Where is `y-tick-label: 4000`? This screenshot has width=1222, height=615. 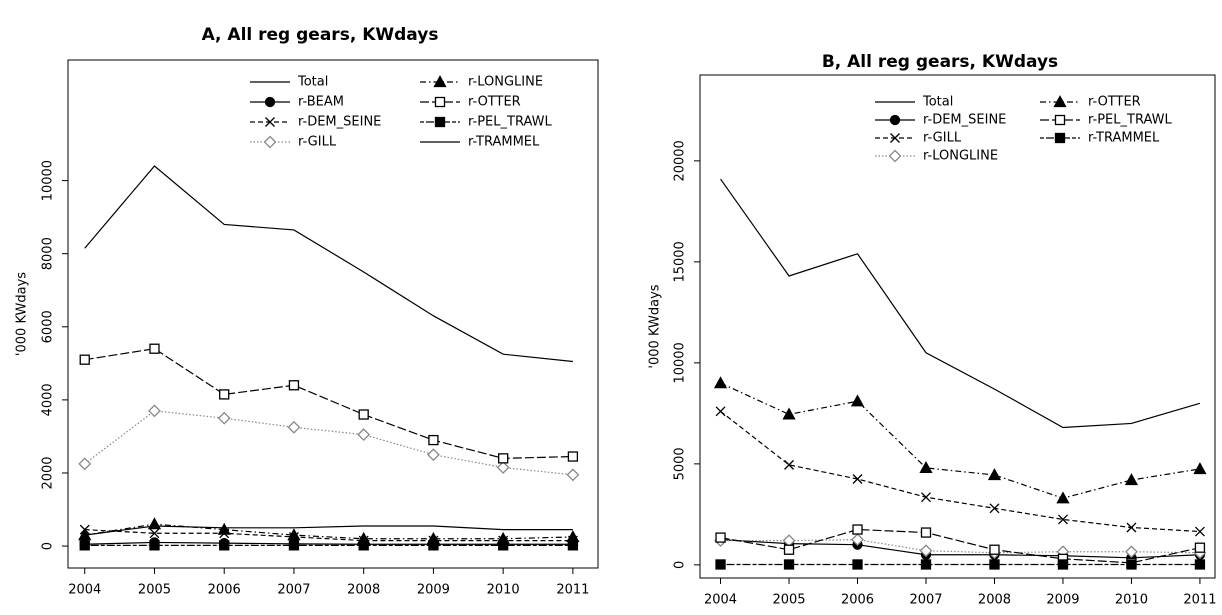
y-tick-label: 4000 is located at coordinates (48, 399).